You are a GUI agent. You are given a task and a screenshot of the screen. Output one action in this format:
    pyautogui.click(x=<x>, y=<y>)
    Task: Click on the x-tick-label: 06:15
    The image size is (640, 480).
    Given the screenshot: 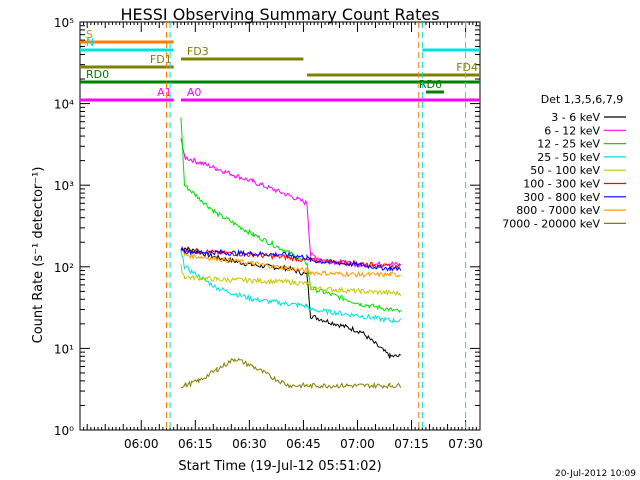 What is the action you would take?
    pyautogui.click(x=195, y=444)
    